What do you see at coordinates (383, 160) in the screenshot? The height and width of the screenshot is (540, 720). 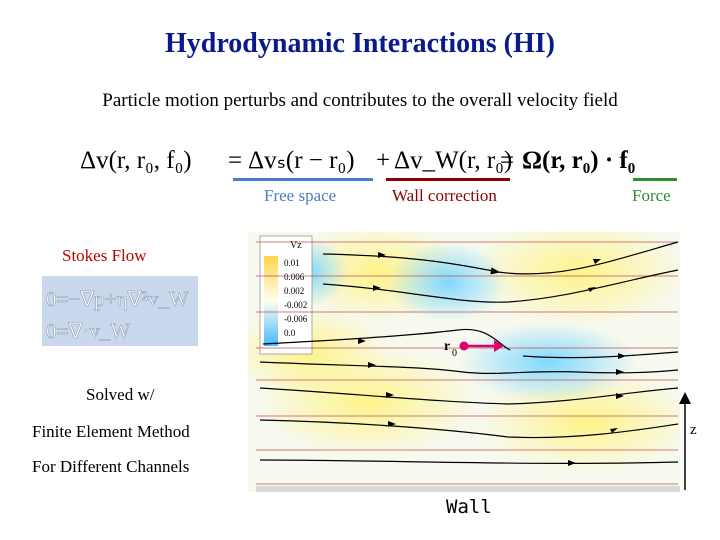 I see `equation-plus: +` at bounding box center [383, 160].